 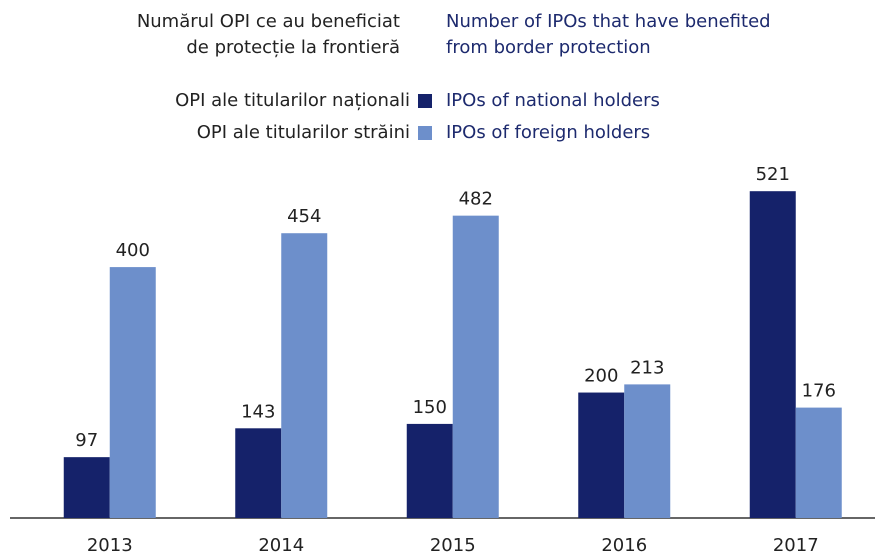 I want to click on legend-label: OPI ale titularilor naționali, so click(x=292, y=100).